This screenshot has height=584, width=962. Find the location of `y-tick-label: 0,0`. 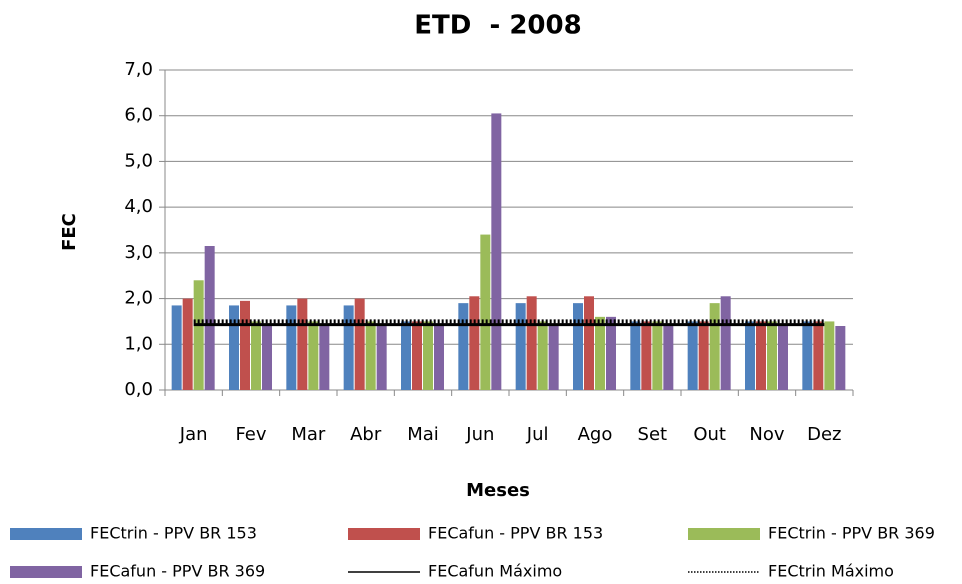

y-tick-label: 0,0 is located at coordinates (138, 389).